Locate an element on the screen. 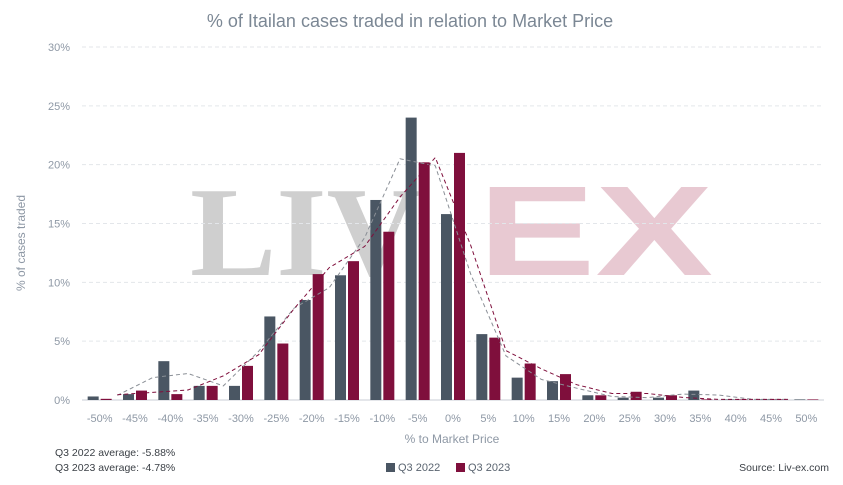  y-axis: 0% 5% 10% 15% 20% 25% 30% is located at coordinates (59, 224).